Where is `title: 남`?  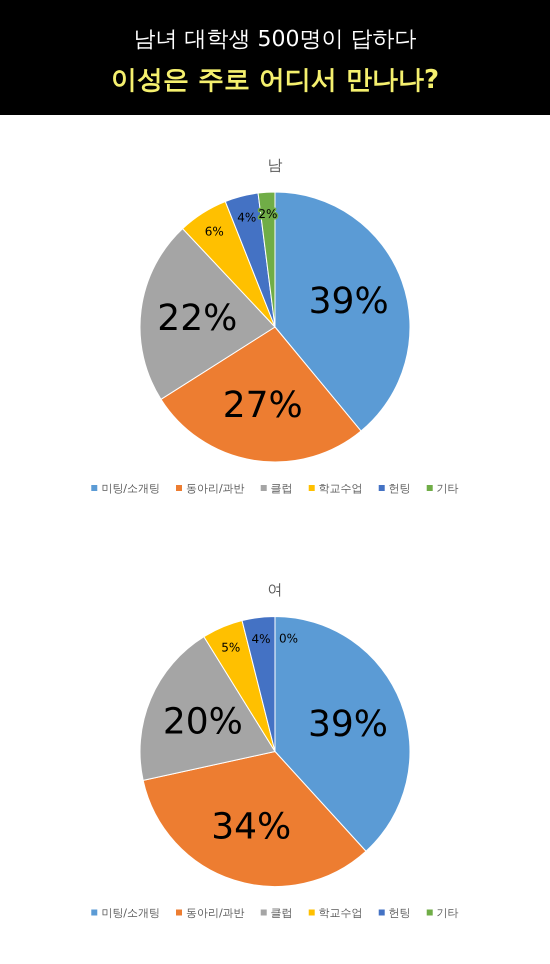 title: 남 is located at coordinates (275, 165).